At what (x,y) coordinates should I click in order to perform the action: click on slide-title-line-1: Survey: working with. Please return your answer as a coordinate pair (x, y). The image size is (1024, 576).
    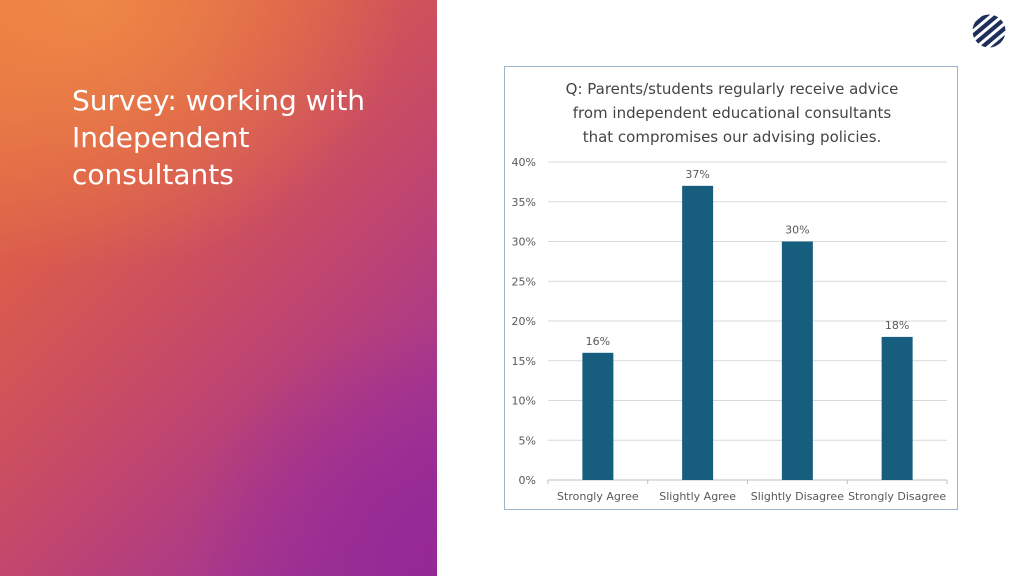
    Looking at the image, I should click on (219, 100).